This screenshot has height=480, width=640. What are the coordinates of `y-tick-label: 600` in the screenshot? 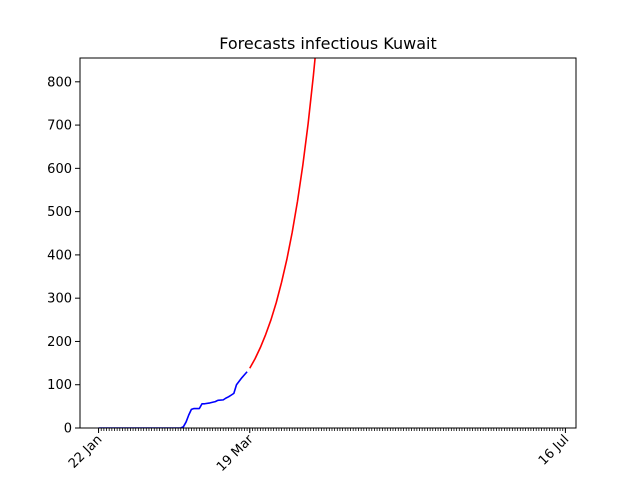 It's located at (59, 169).